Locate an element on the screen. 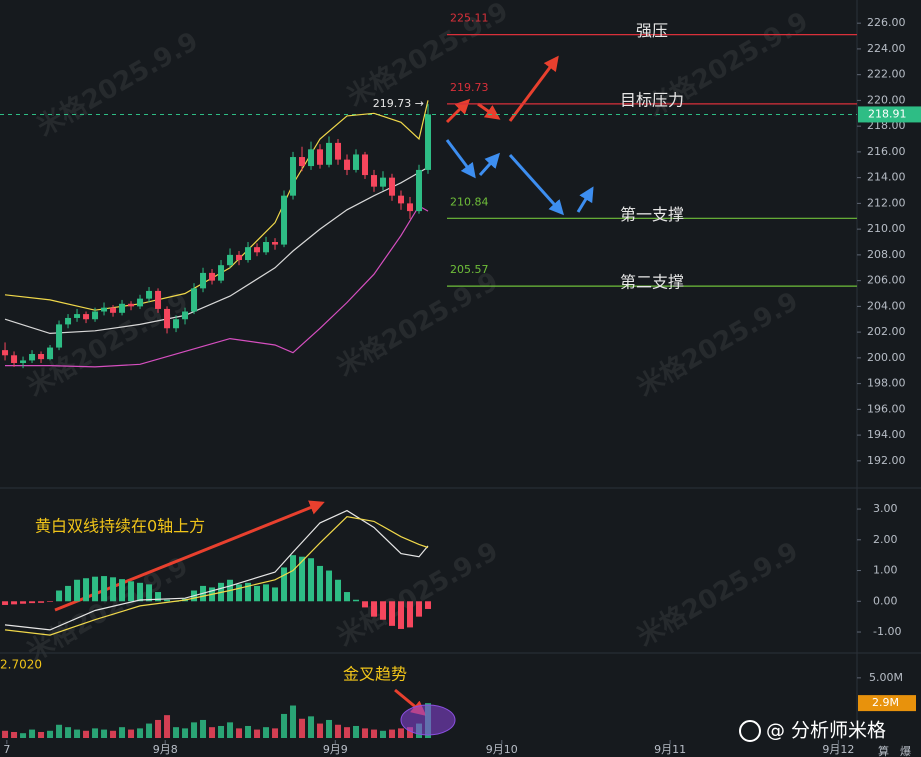 This screenshot has height=757, width=921. y-tick-label: 222.00 is located at coordinates (886, 74).